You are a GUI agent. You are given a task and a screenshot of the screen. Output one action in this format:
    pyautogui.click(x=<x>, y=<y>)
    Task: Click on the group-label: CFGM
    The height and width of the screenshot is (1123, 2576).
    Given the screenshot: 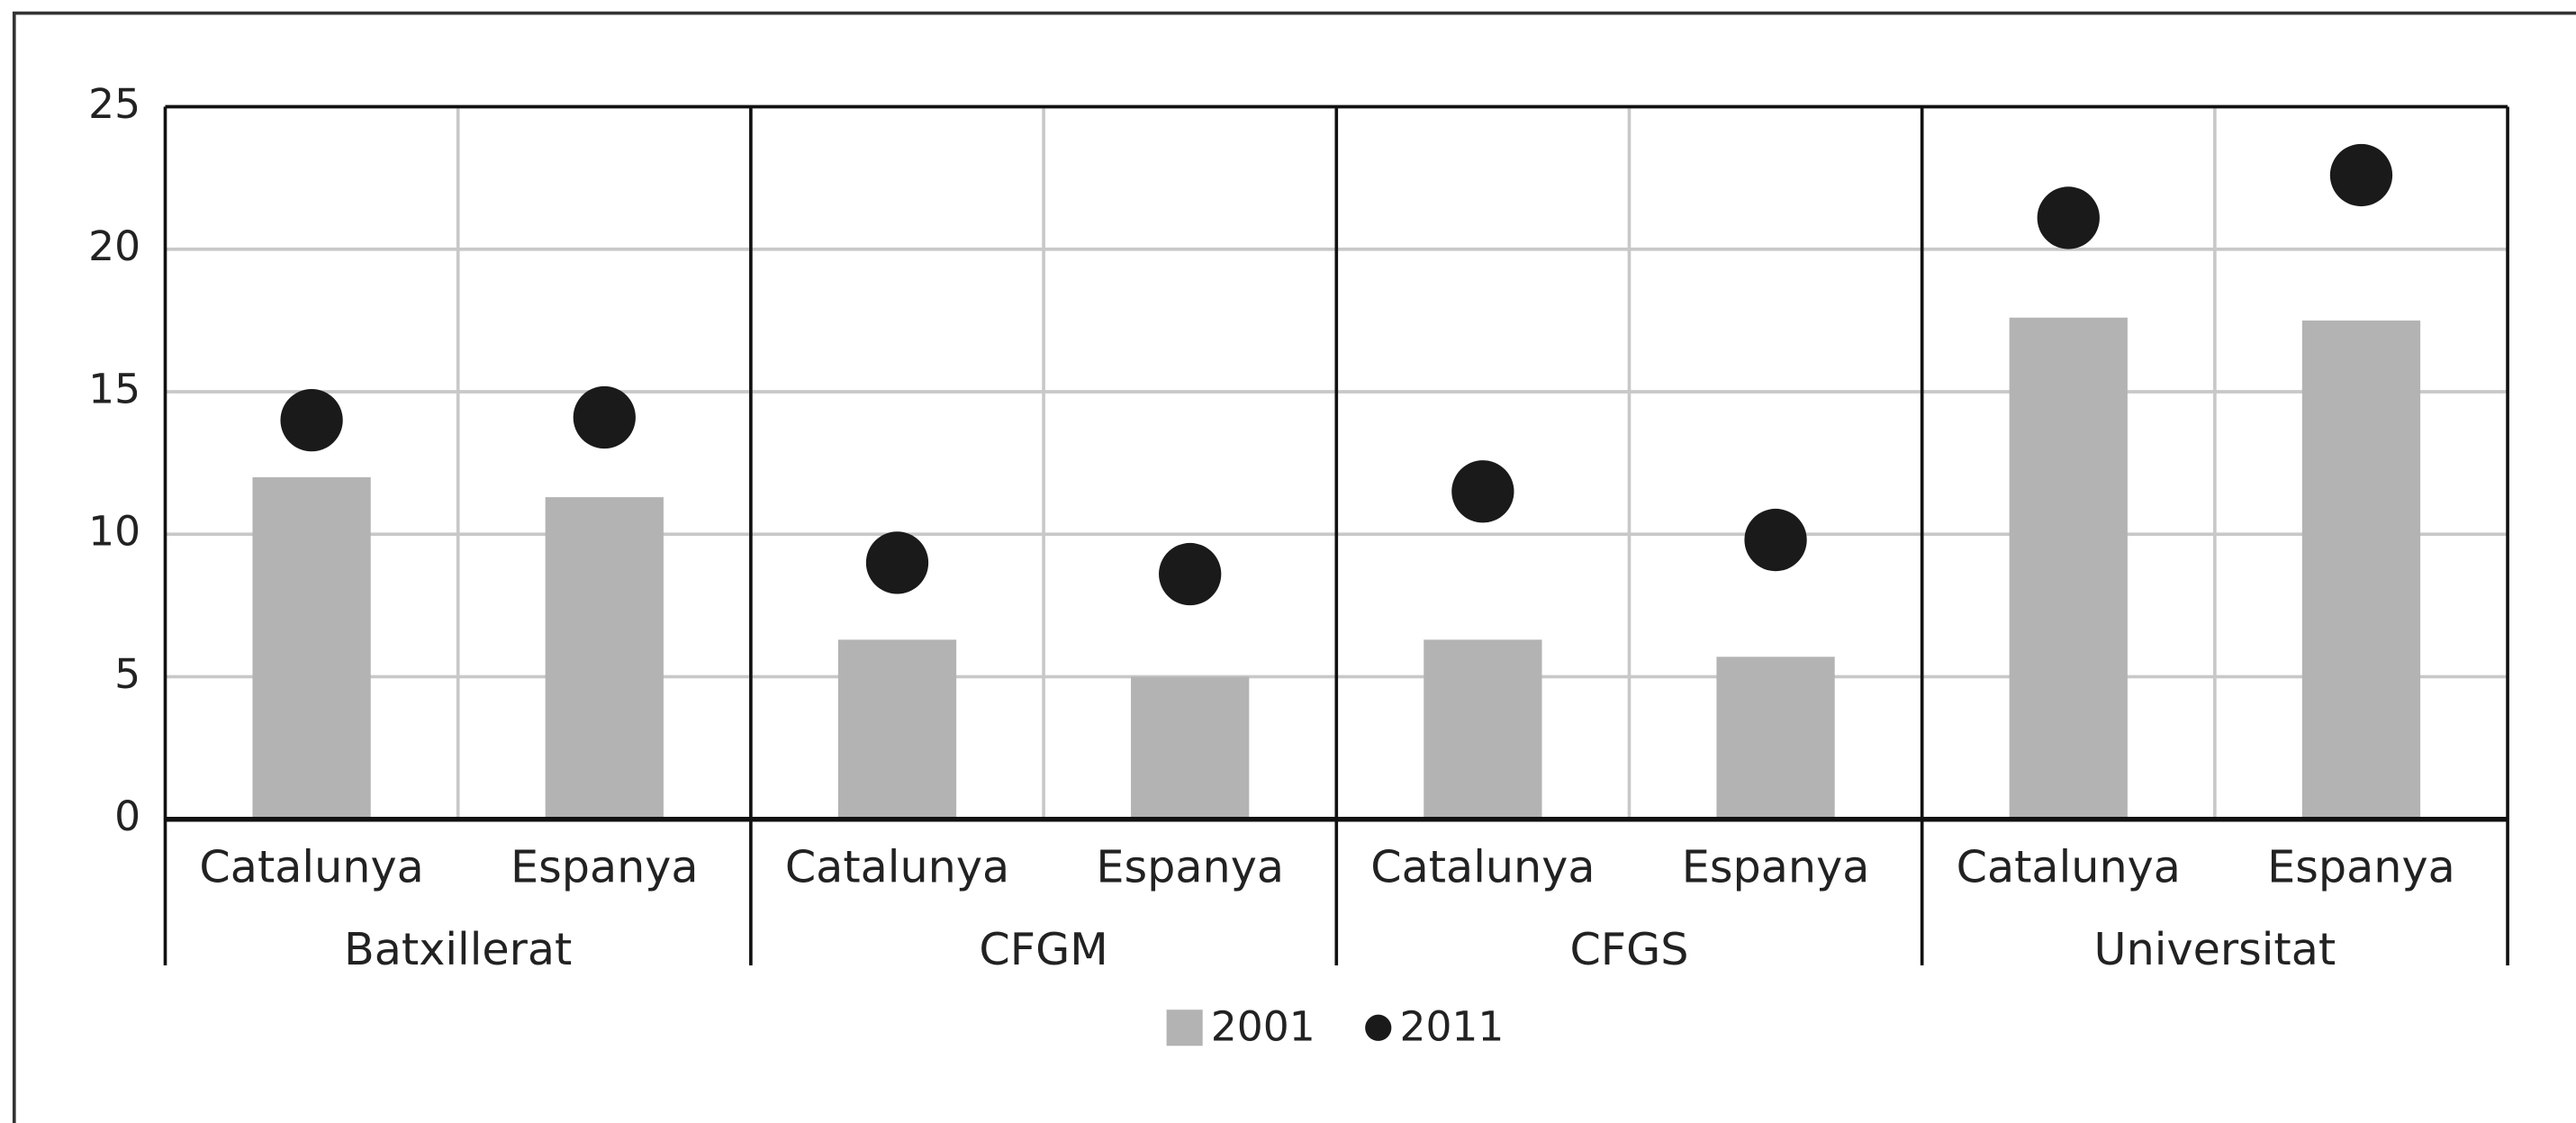 What is the action you would take?
    pyautogui.click(x=1043, y=949)
    